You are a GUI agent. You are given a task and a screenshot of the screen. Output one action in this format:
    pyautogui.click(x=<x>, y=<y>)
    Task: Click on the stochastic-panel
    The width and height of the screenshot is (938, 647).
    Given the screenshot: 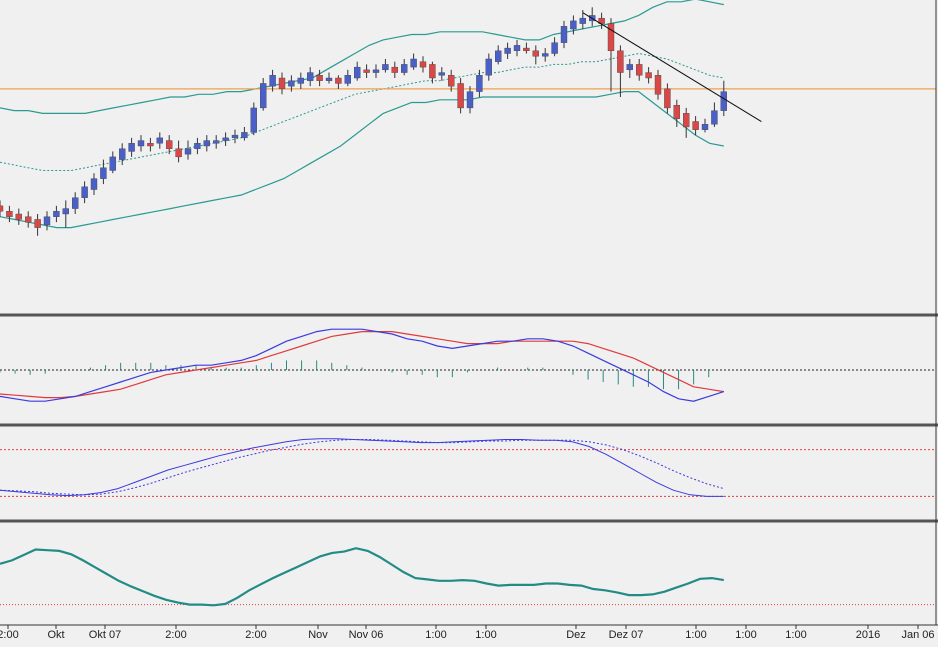 What is the action you would take?
    pyautogui.click(x=468, y=467)
    